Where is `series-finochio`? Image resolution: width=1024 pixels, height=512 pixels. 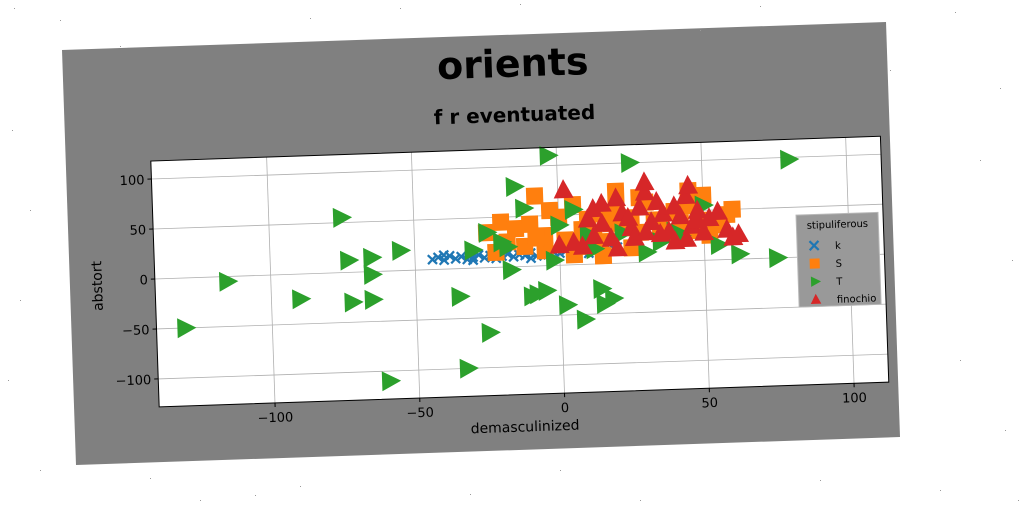 series-finochio is located at coordinates (649, 214).